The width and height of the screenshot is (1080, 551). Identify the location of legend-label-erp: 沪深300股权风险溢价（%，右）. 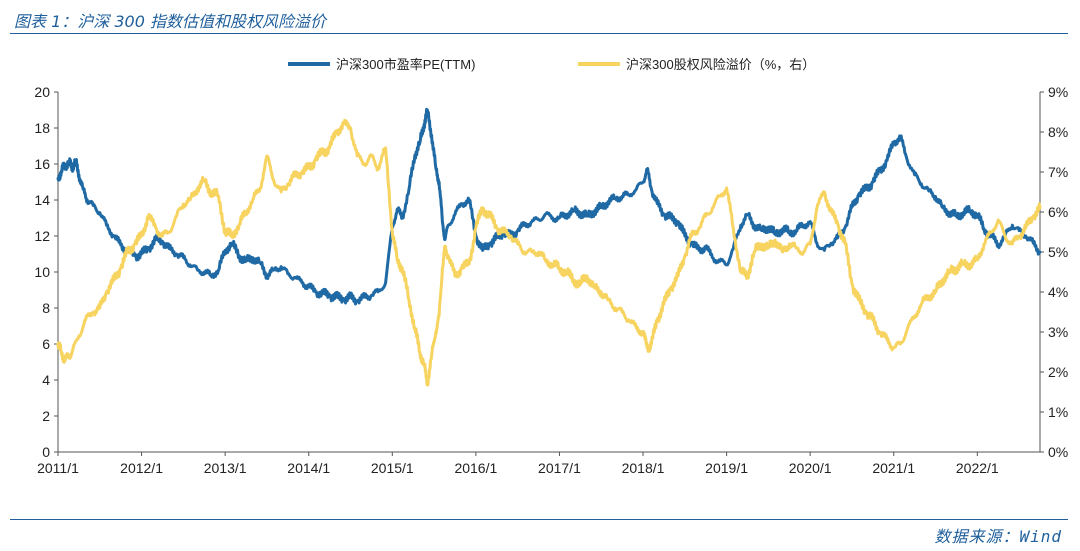
(720, 64).